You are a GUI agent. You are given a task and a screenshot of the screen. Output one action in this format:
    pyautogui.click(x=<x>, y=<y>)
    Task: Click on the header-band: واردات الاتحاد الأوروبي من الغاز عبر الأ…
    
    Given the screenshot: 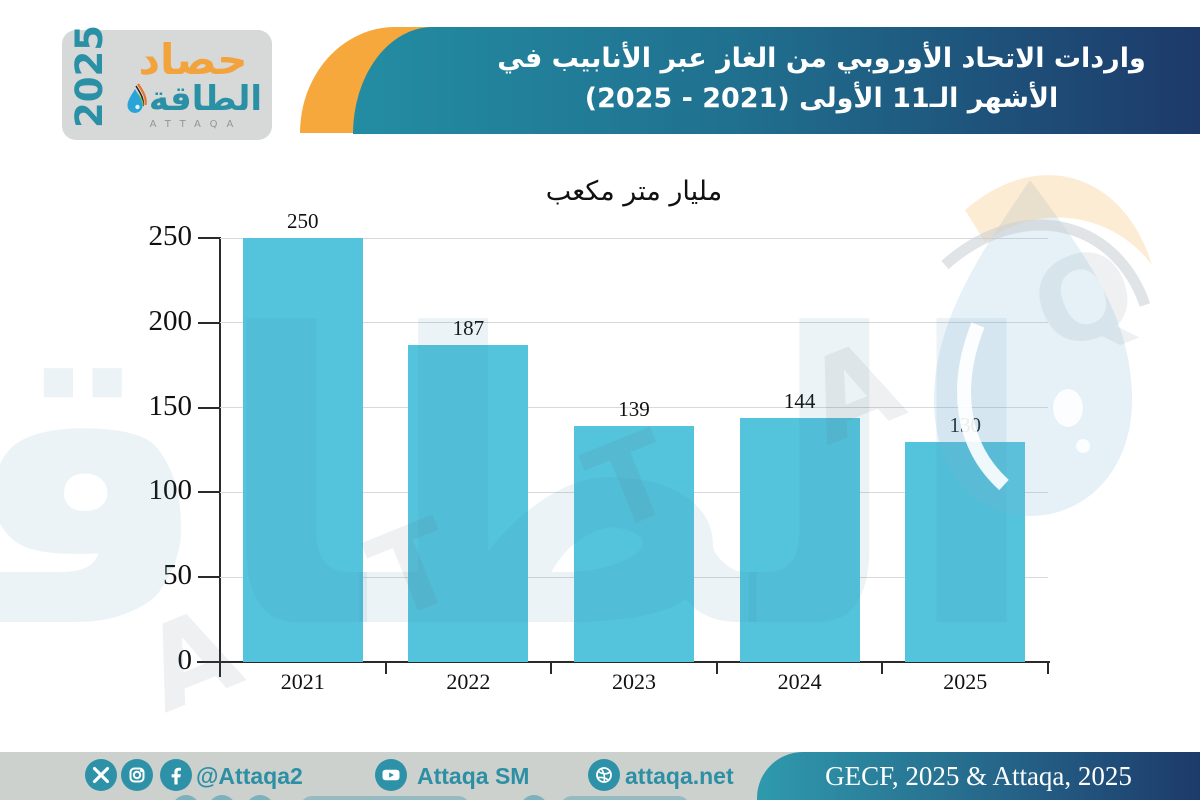 What is the action you would take?
    pyautogui.click(x=776, y=80)
    